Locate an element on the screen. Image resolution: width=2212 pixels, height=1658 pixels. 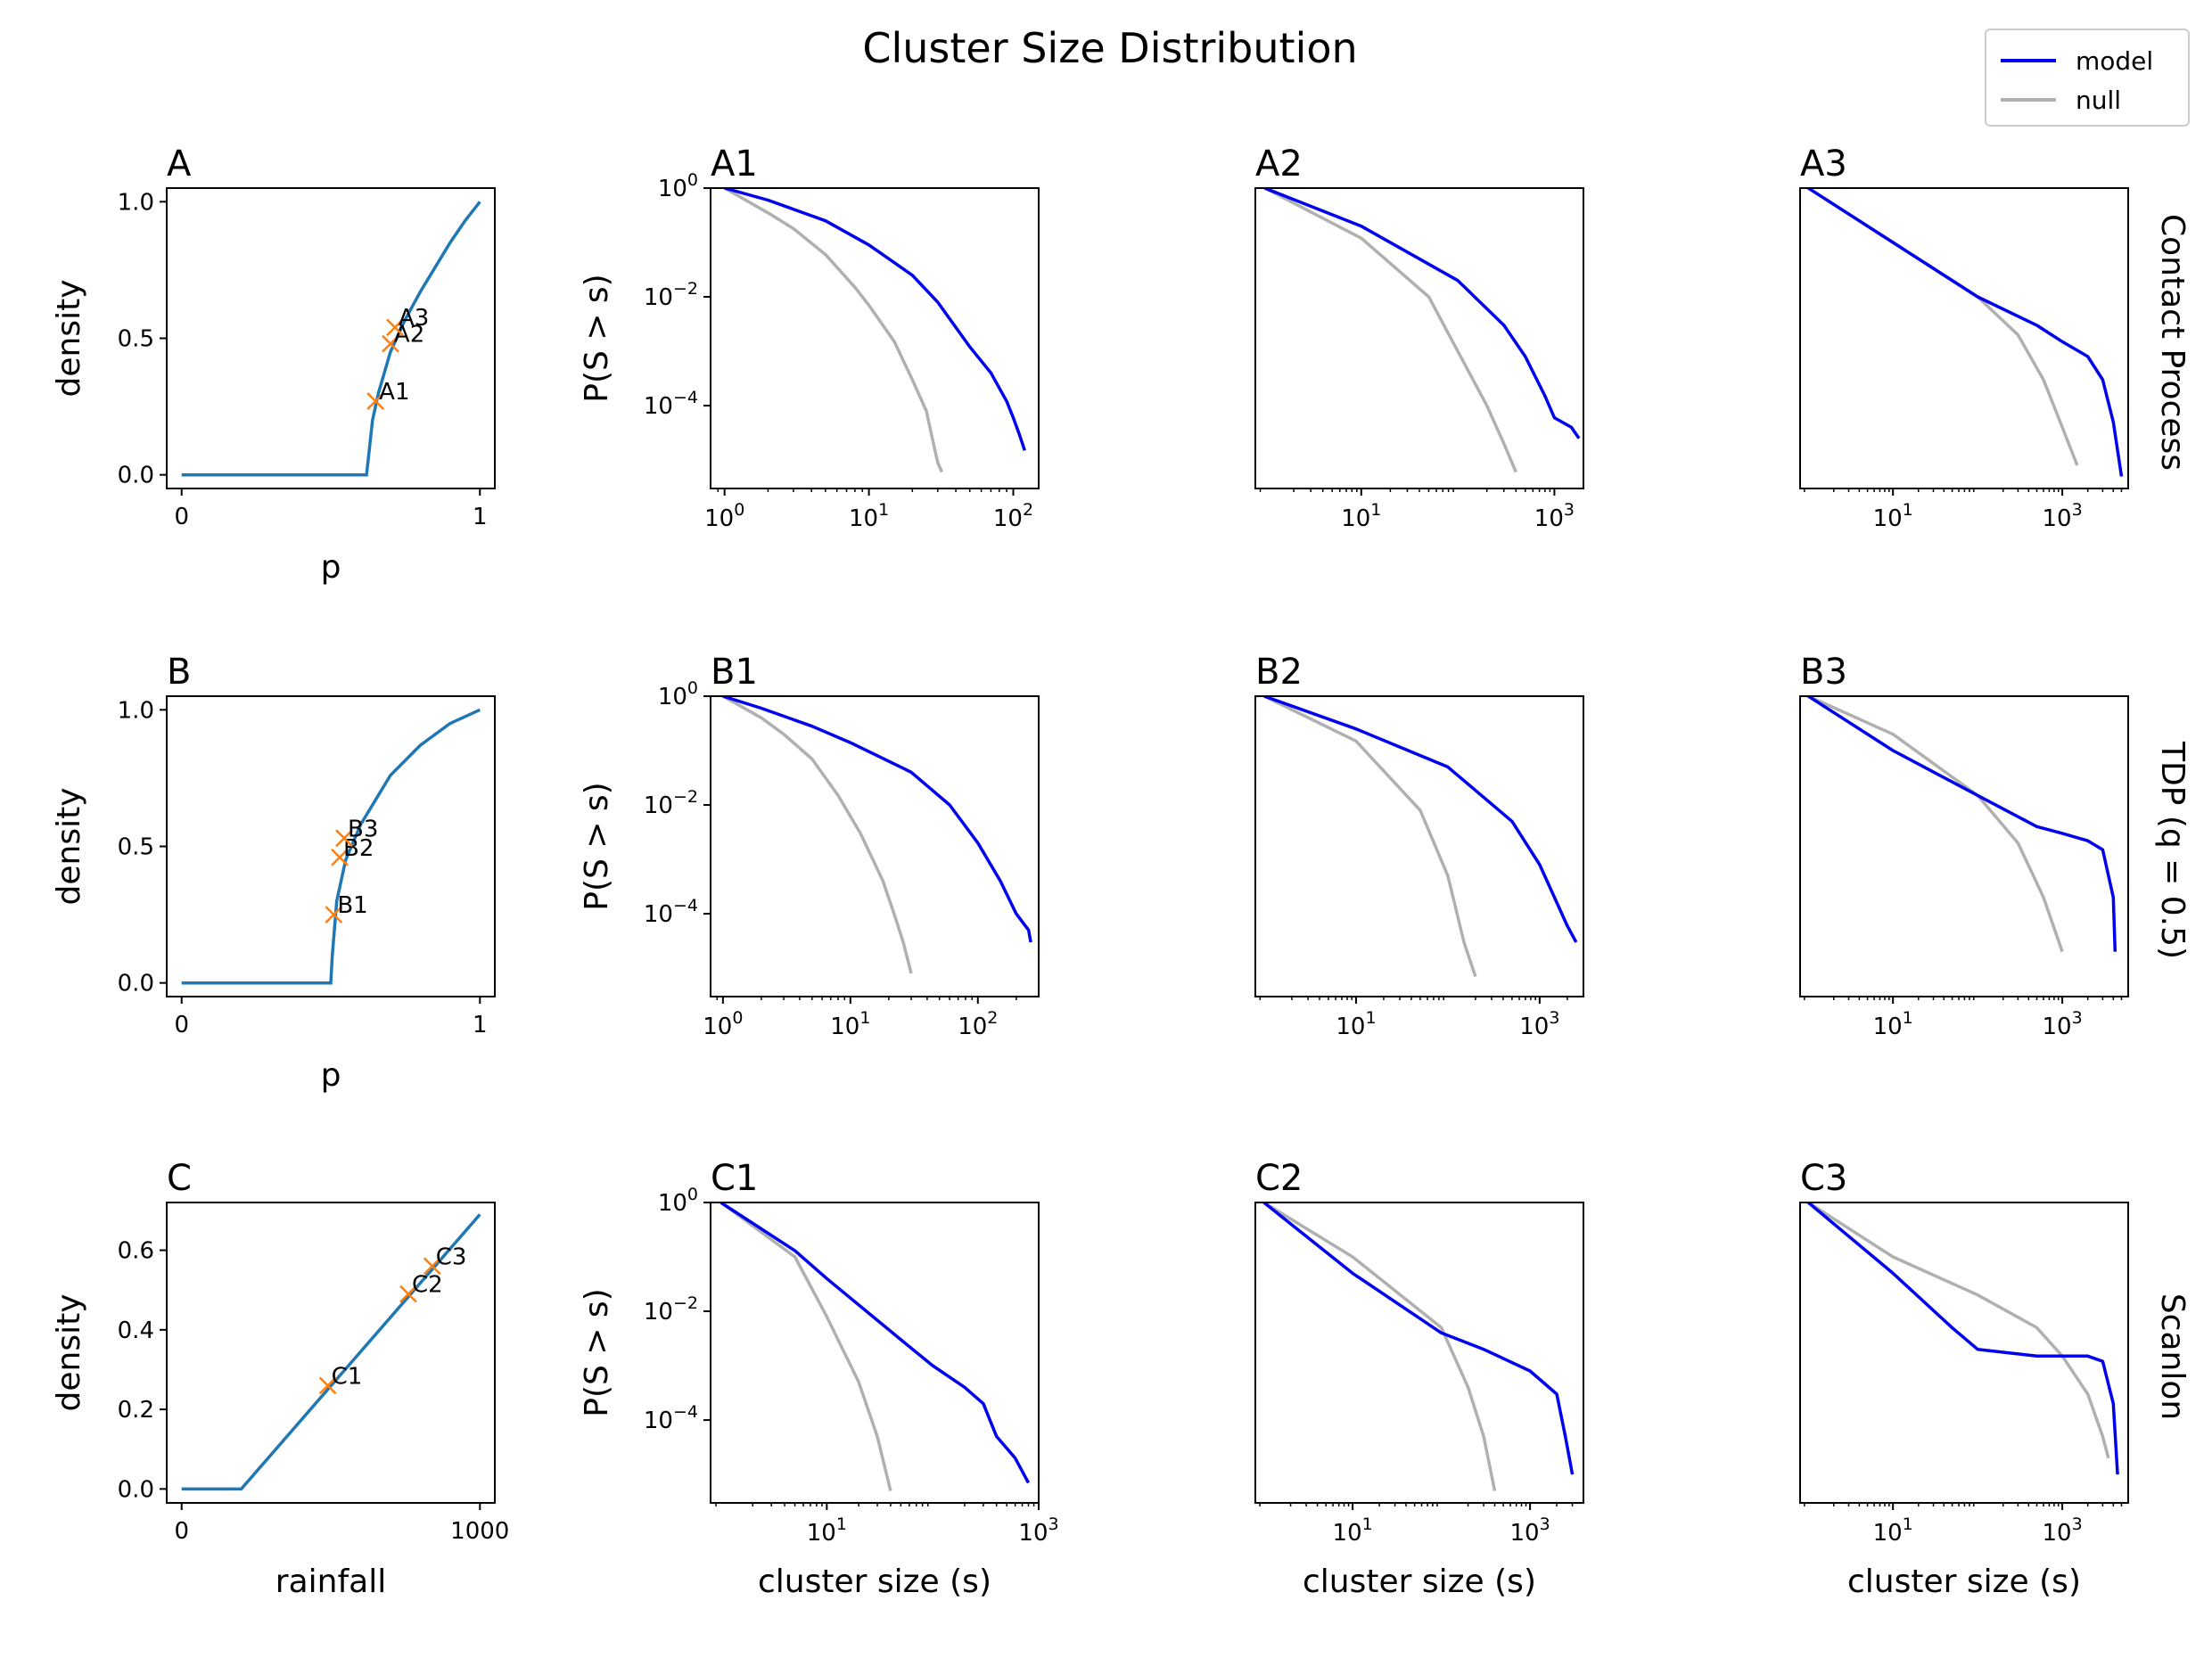
x-tick-label-C1-1: 10³ is located at coordinates (1038, 1530).